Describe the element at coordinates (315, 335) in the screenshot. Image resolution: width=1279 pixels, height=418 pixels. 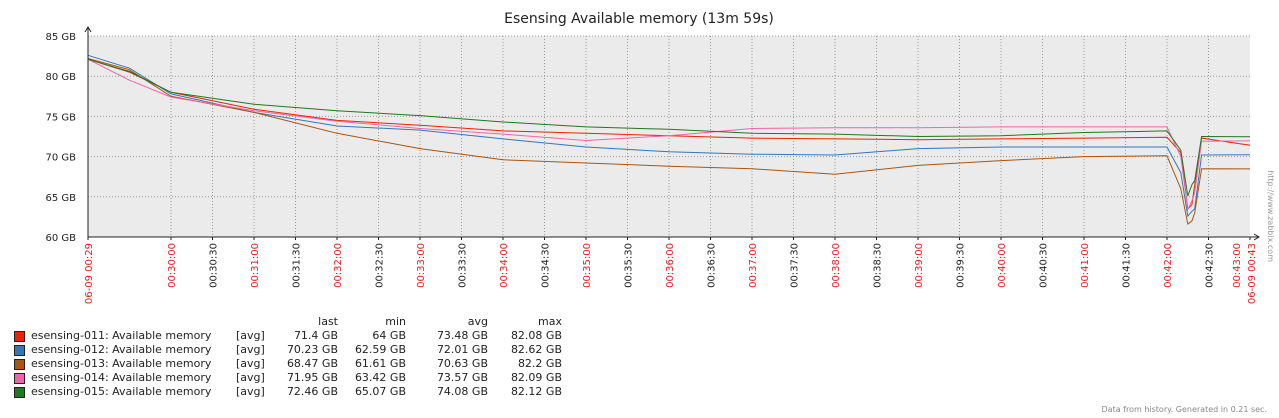
I see `legend-last-value: 71.4 GB` at that location.